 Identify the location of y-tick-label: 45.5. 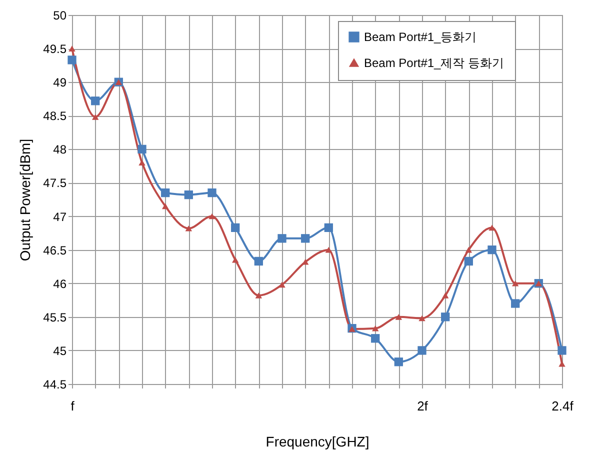
(55, 317).